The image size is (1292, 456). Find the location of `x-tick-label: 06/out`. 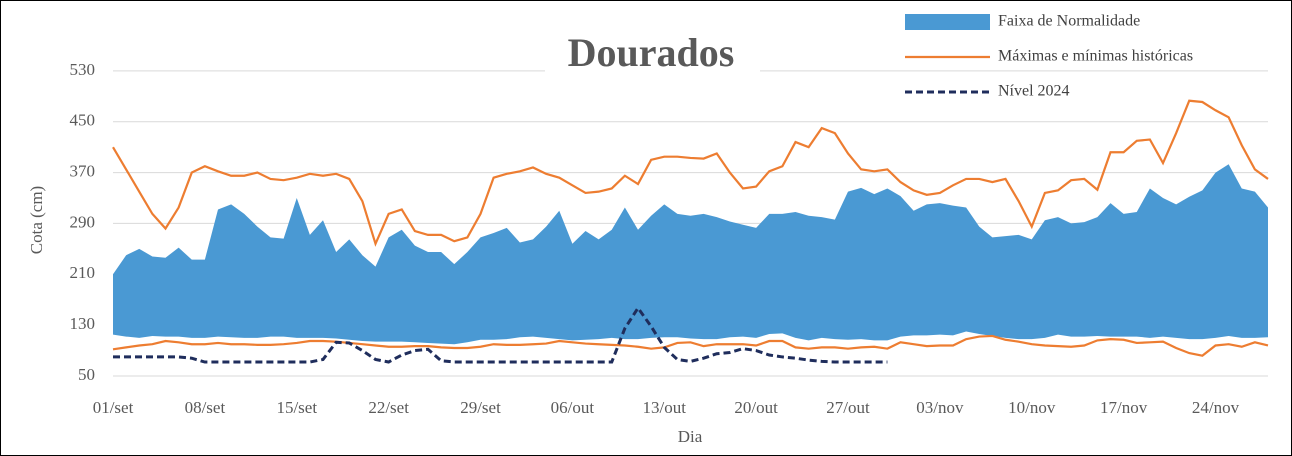

x-tick-label: 06/out is located at coordinates (573, 407).